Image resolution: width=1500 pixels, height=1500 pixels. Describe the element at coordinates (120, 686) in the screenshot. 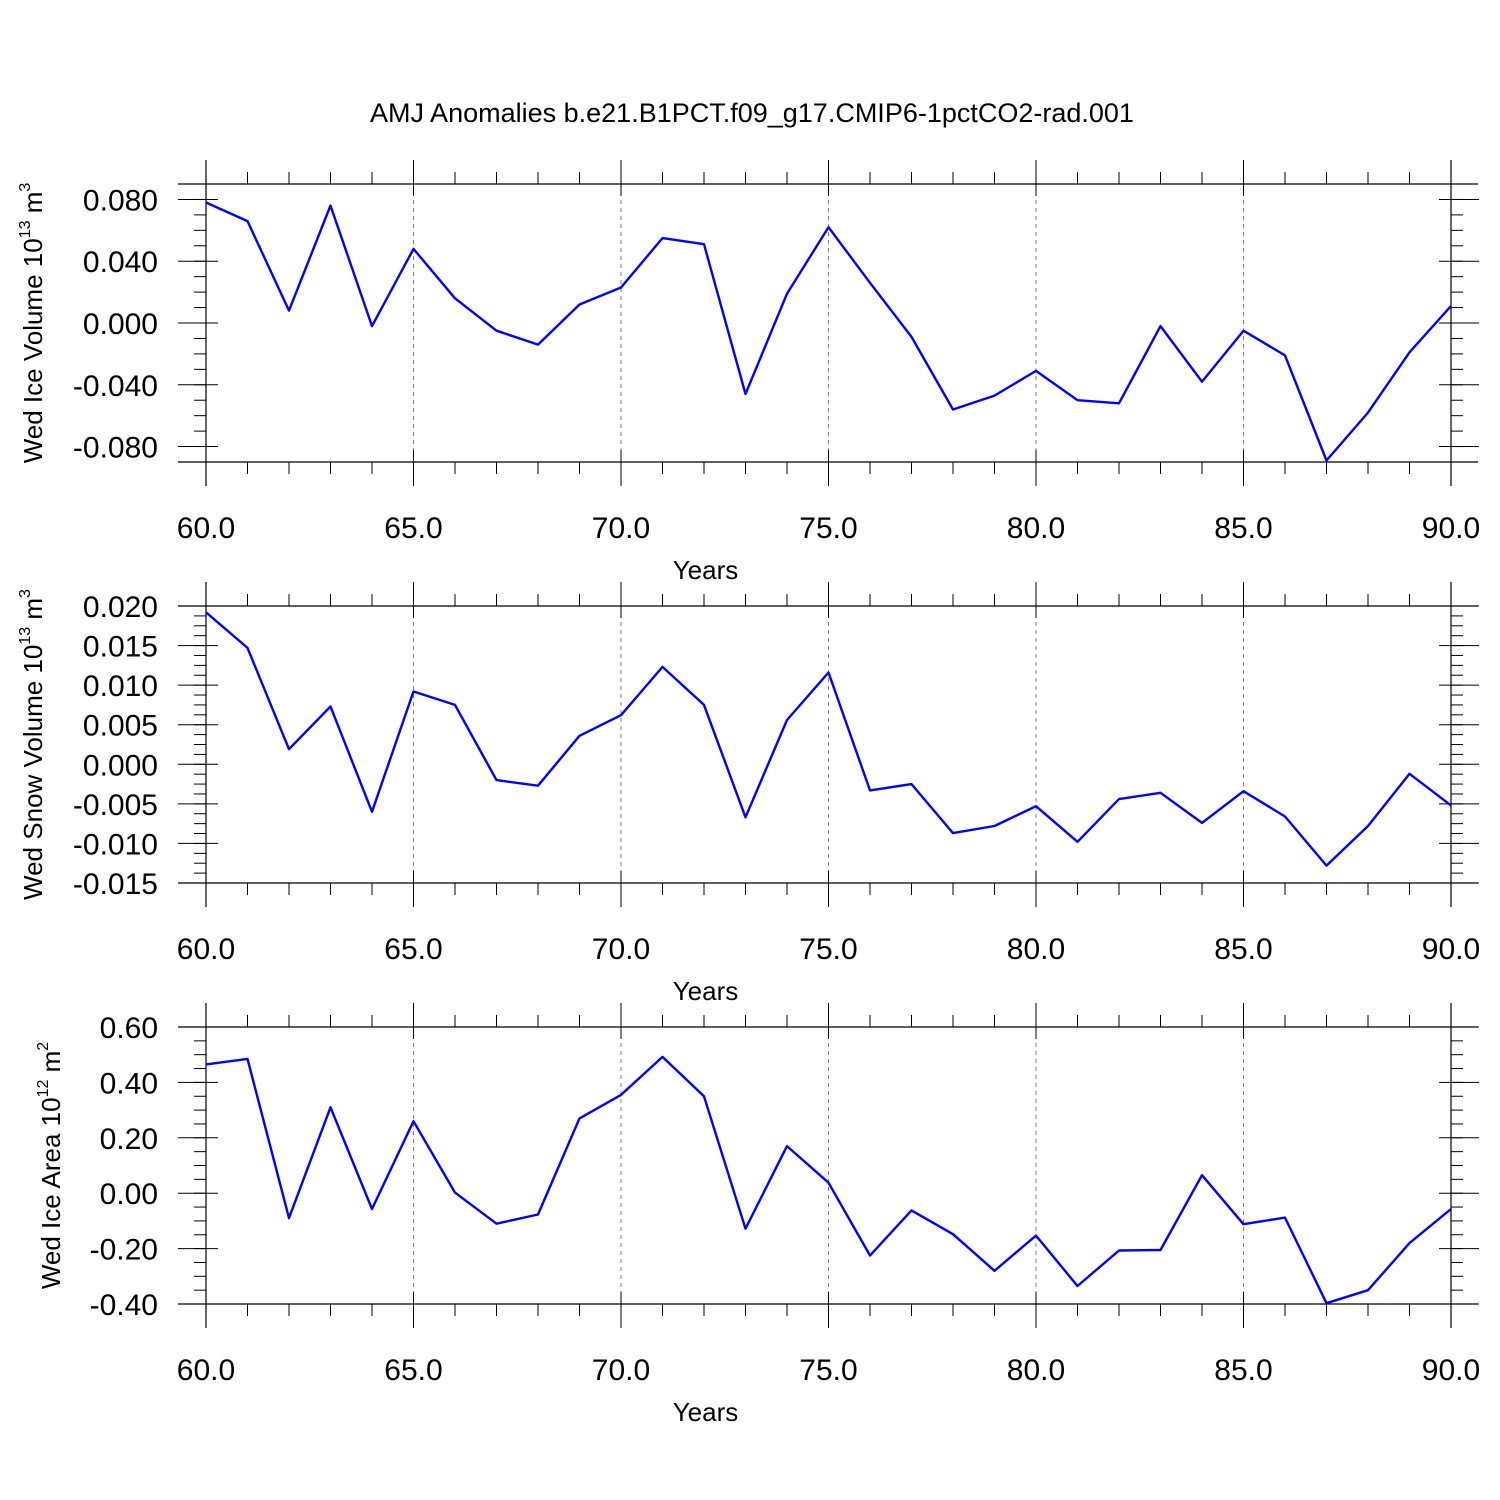

I see `y-tick-label: 0.010` at that location.